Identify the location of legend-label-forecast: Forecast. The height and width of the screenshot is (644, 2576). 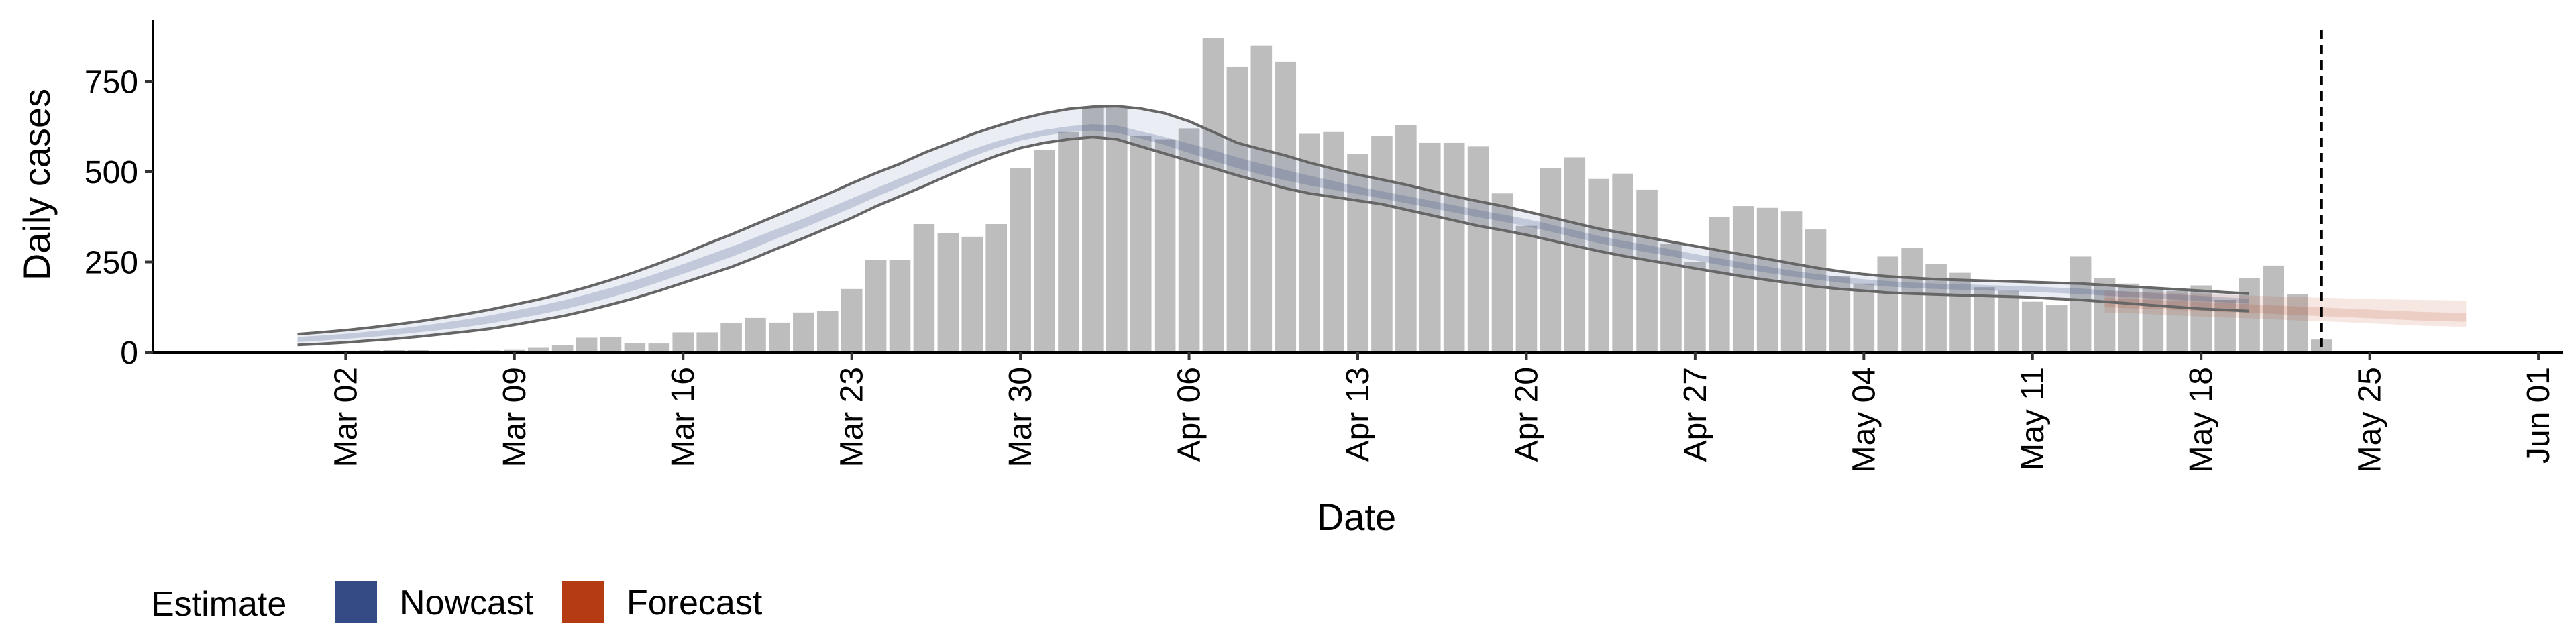
(695, 603).